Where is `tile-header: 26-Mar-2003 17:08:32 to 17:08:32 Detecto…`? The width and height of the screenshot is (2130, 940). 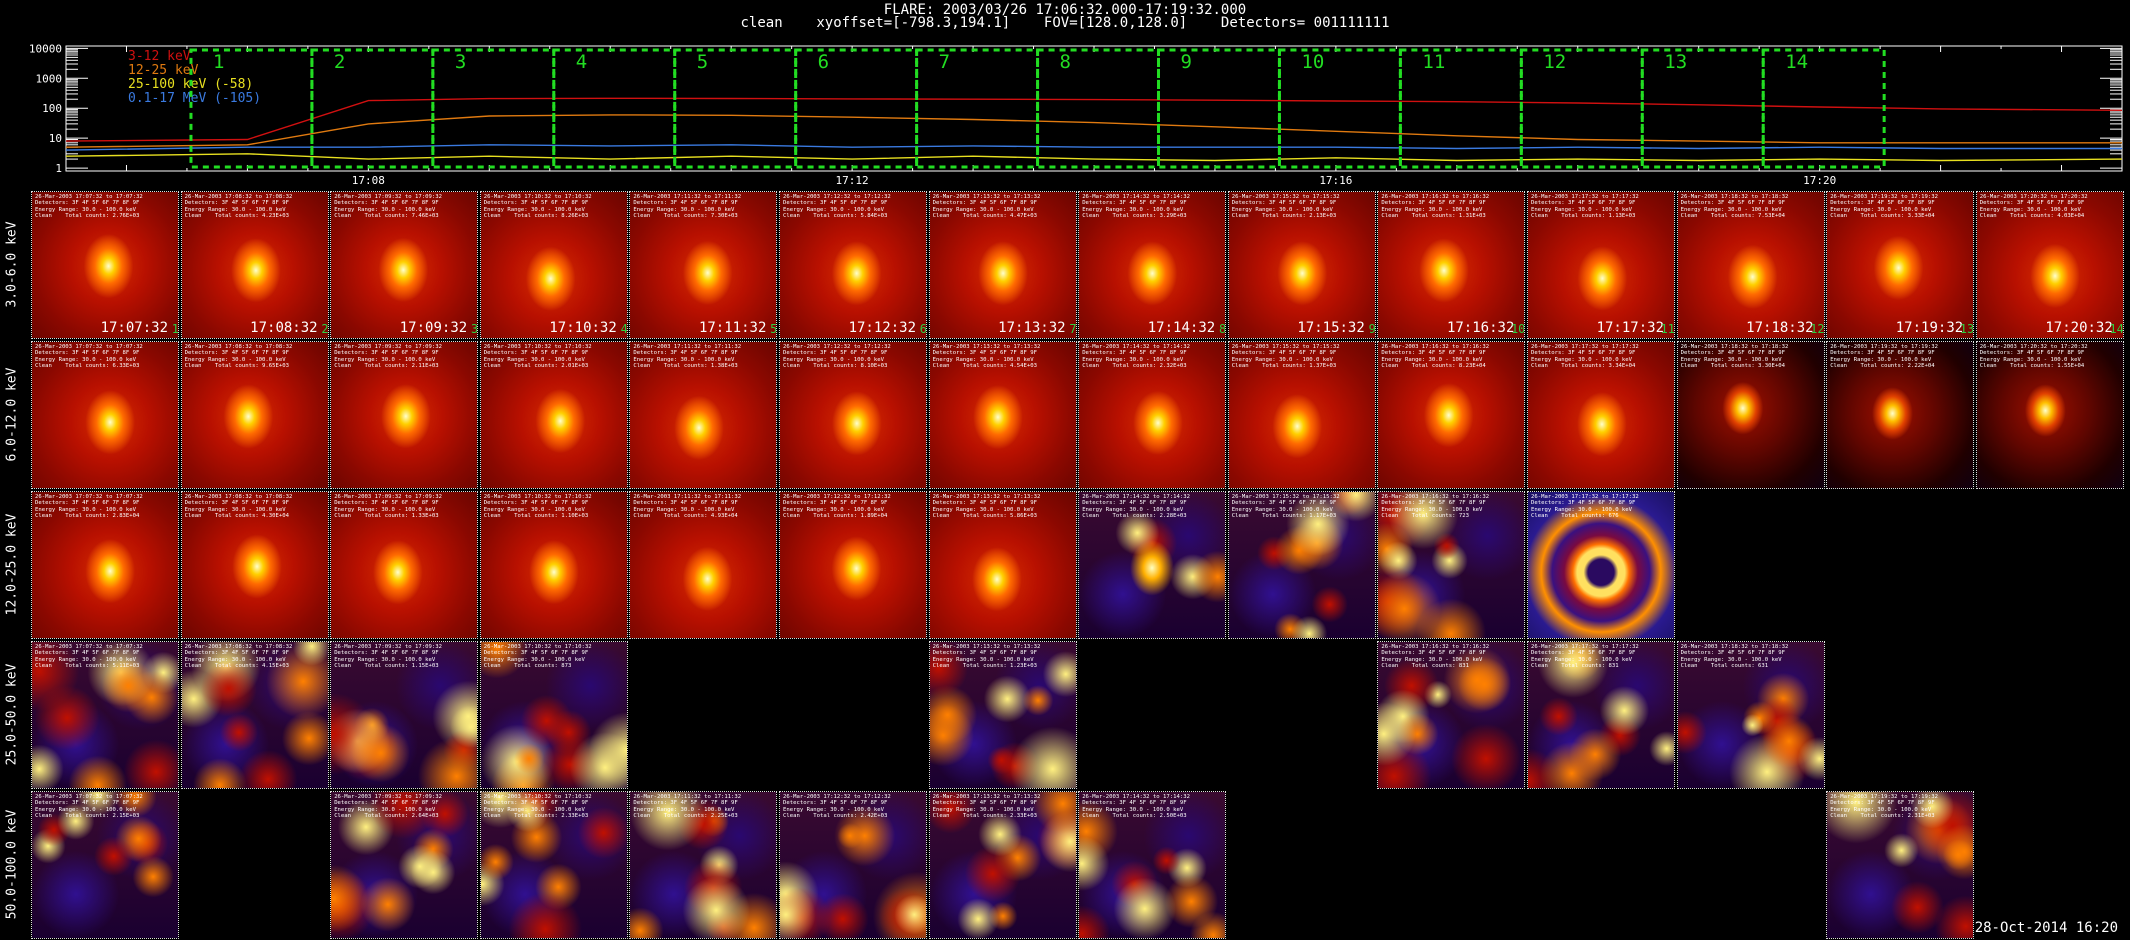 tile-header: 26-Mar-2003 17:08:32 to 17:08:32 Detecto… is located at coordinates (238, 507).